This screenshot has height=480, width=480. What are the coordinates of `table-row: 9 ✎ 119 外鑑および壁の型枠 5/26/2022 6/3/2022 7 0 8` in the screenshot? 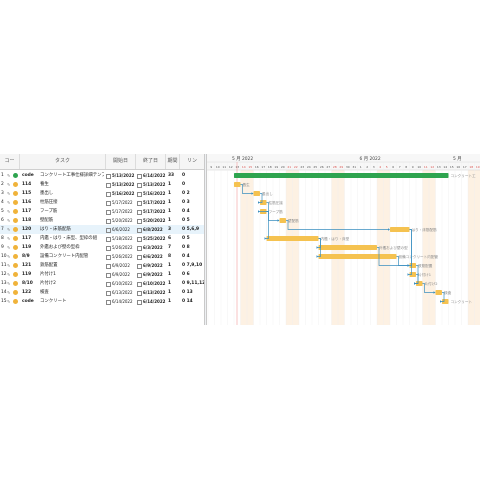 It's located at (102, 247).